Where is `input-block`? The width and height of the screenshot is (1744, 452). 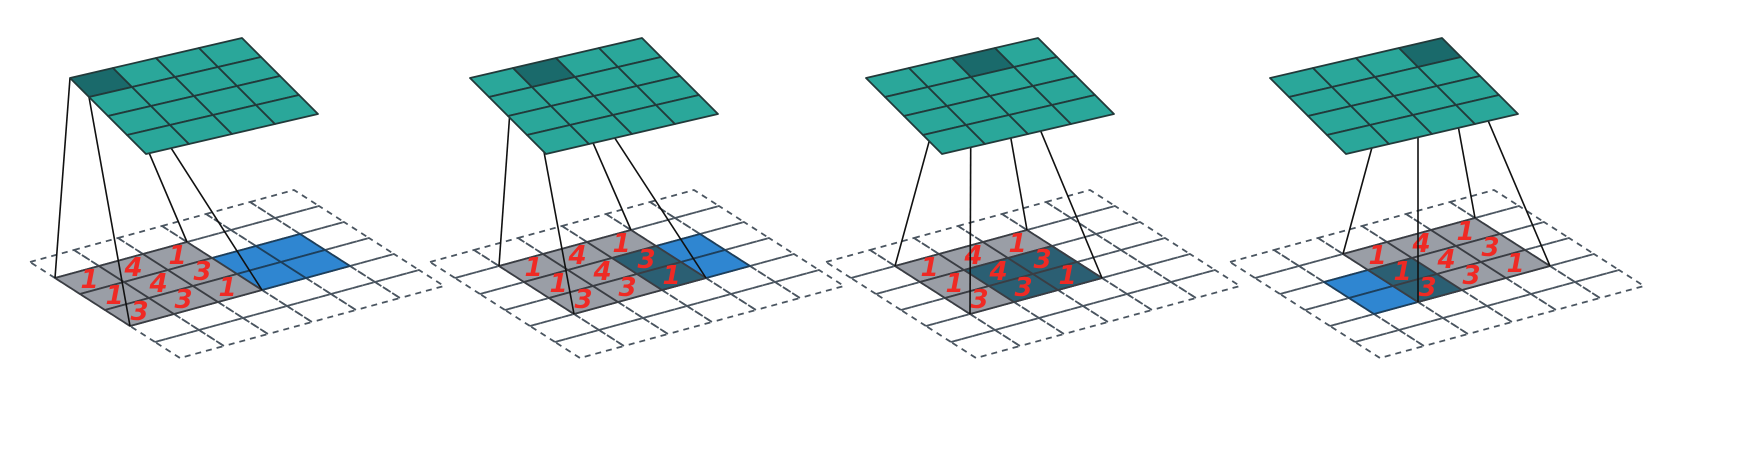 input-block is located at coordinates (281, 262).